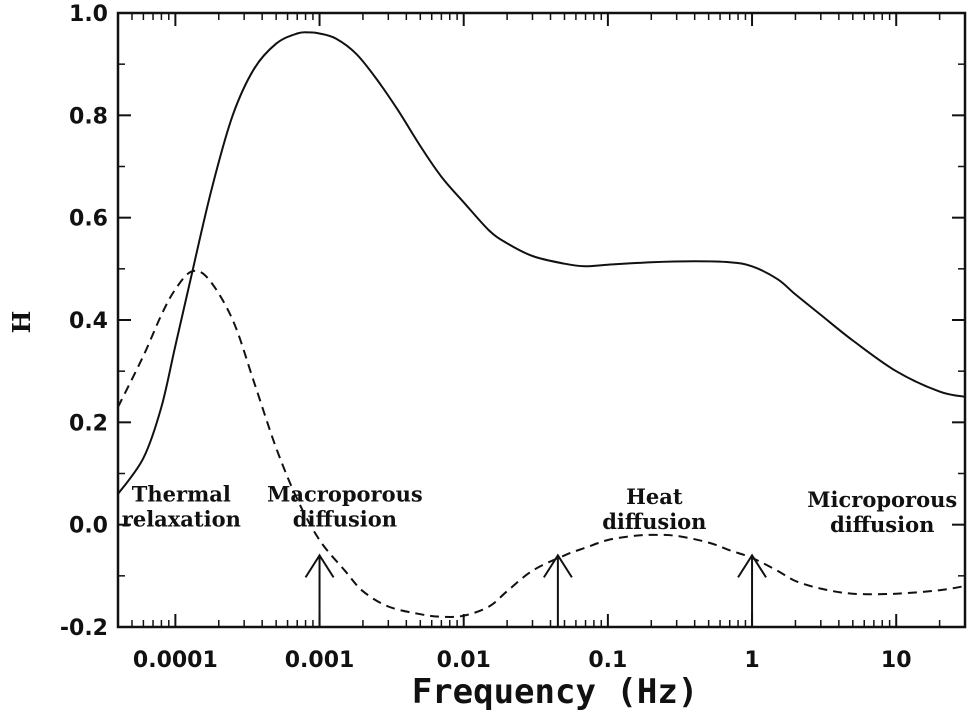  I want to click on y-axis-title: H, so click(21, 322).